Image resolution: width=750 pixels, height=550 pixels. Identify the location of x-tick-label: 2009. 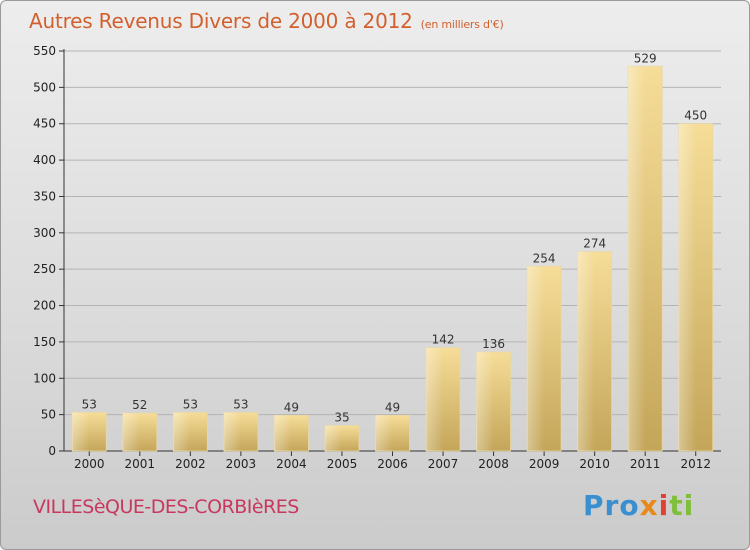
(544, 464).